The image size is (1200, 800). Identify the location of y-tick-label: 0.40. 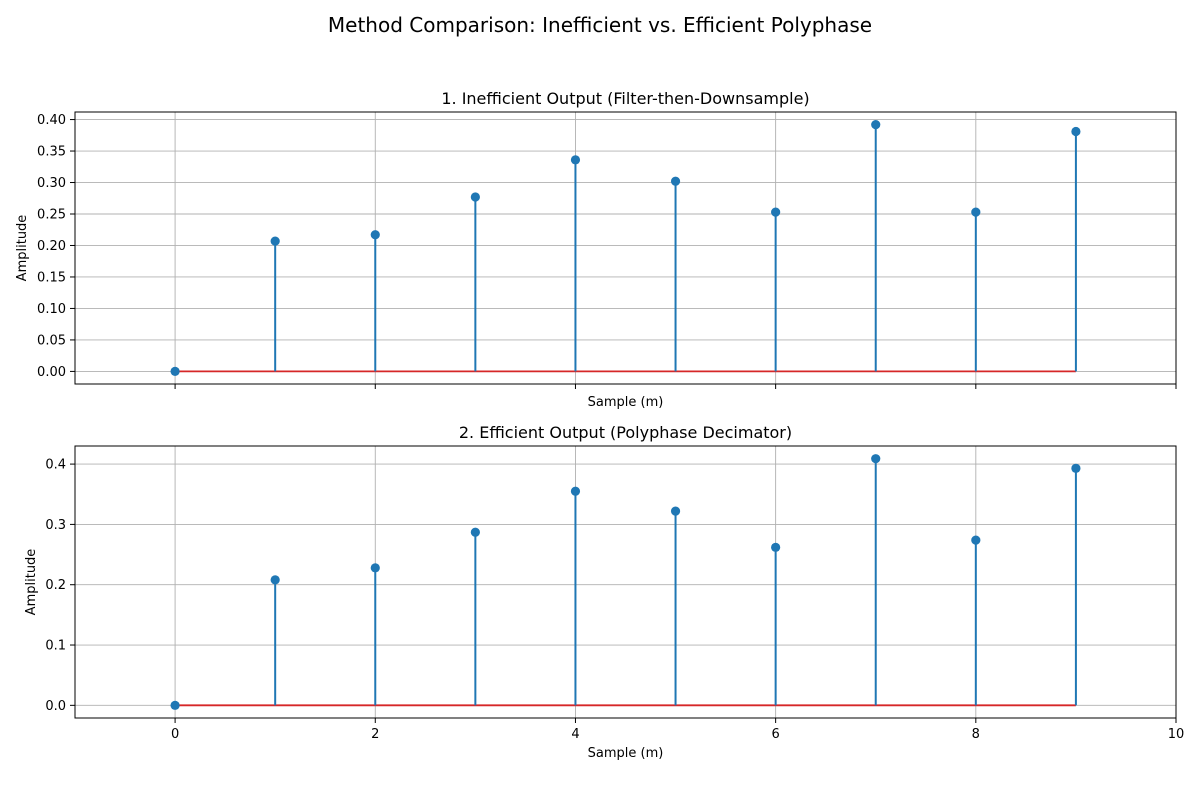
(51, 120).